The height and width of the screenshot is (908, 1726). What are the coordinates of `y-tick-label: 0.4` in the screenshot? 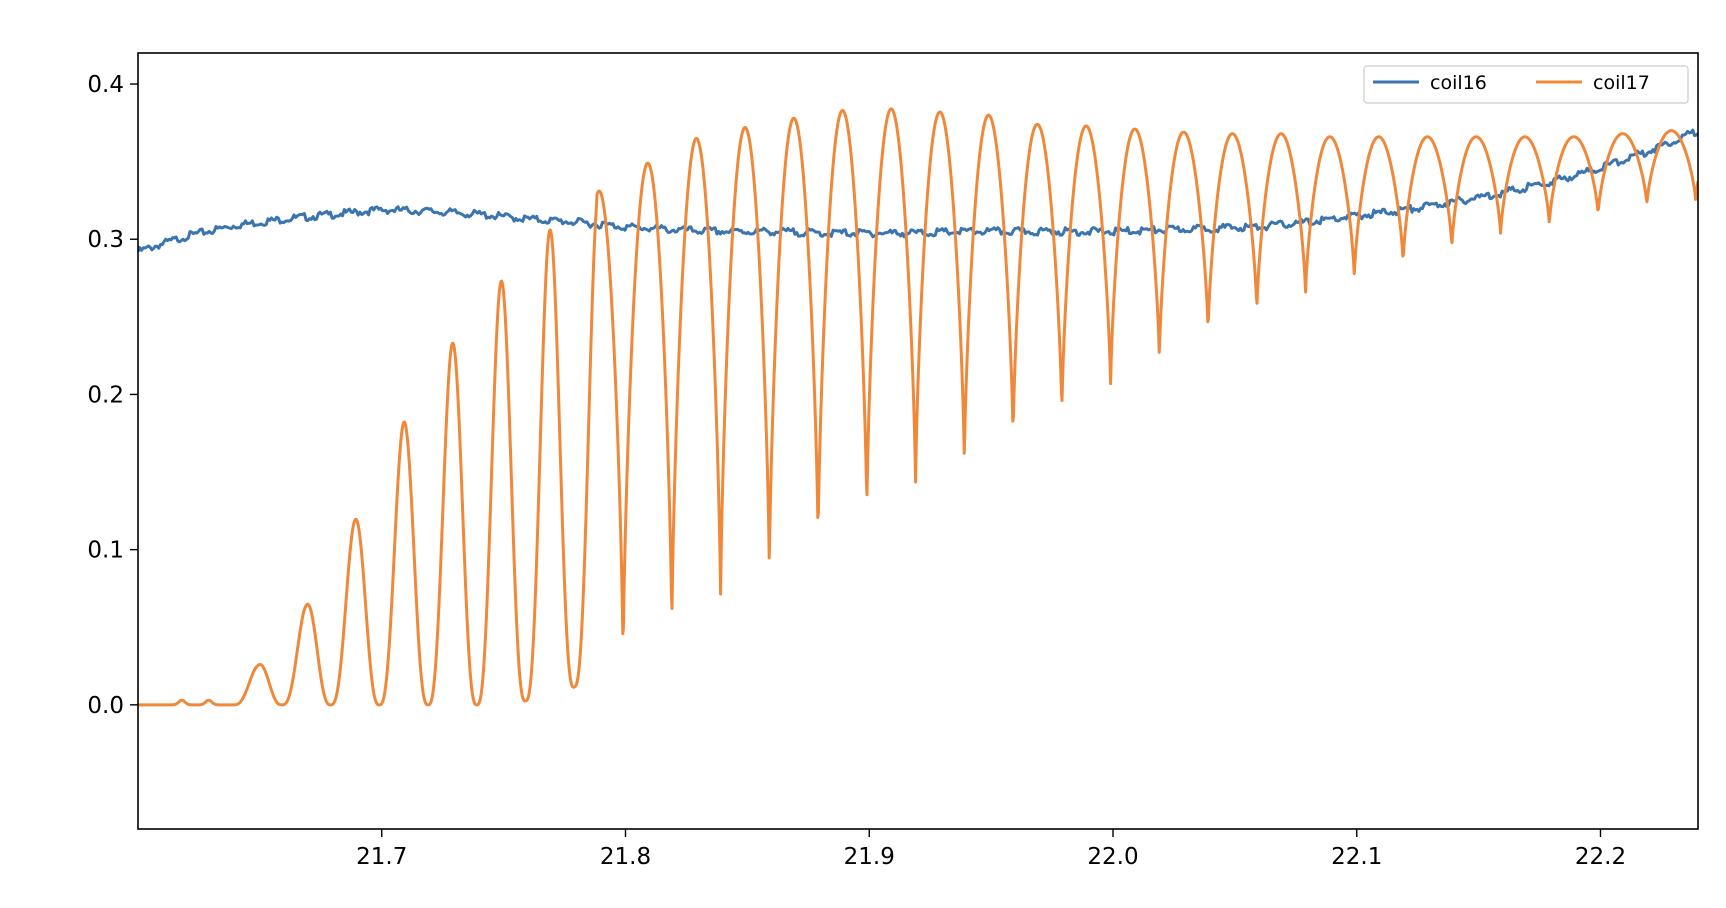 It's located at (105, 85).